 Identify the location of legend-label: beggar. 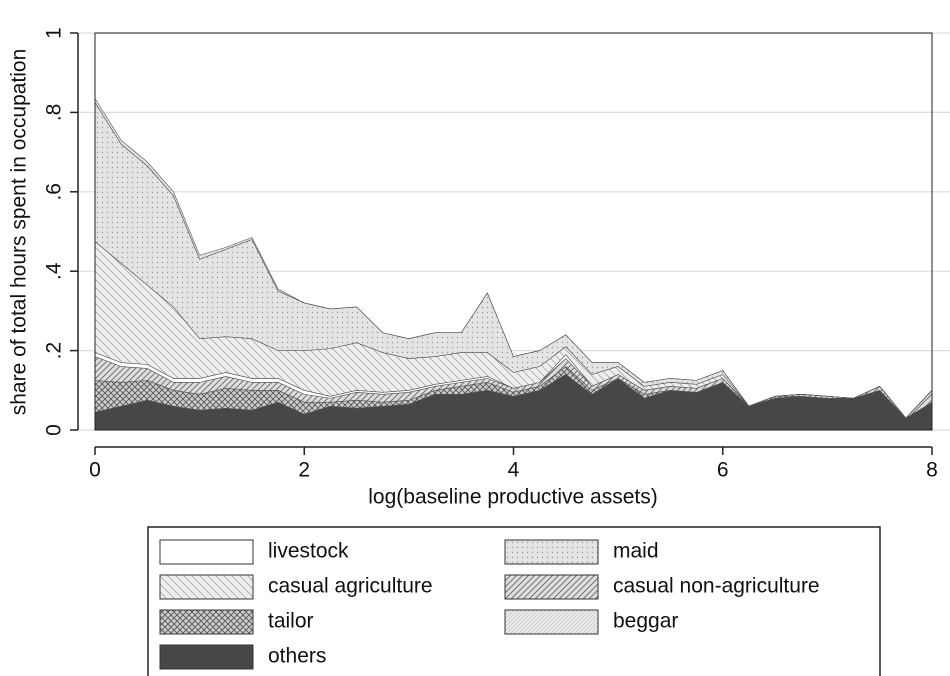
(645, 621).